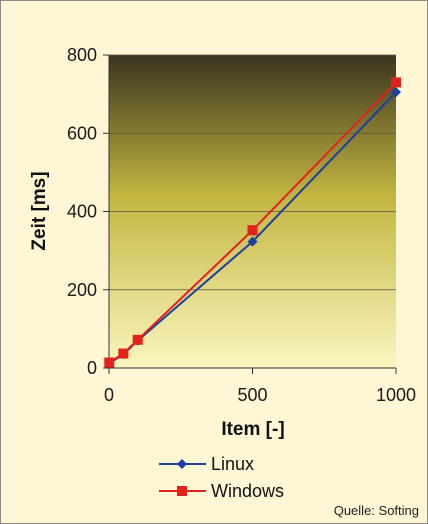 This screenshot has width=428, height=524. I want to click on x-tick-labels: 0 500 1000, so click(260, 395).